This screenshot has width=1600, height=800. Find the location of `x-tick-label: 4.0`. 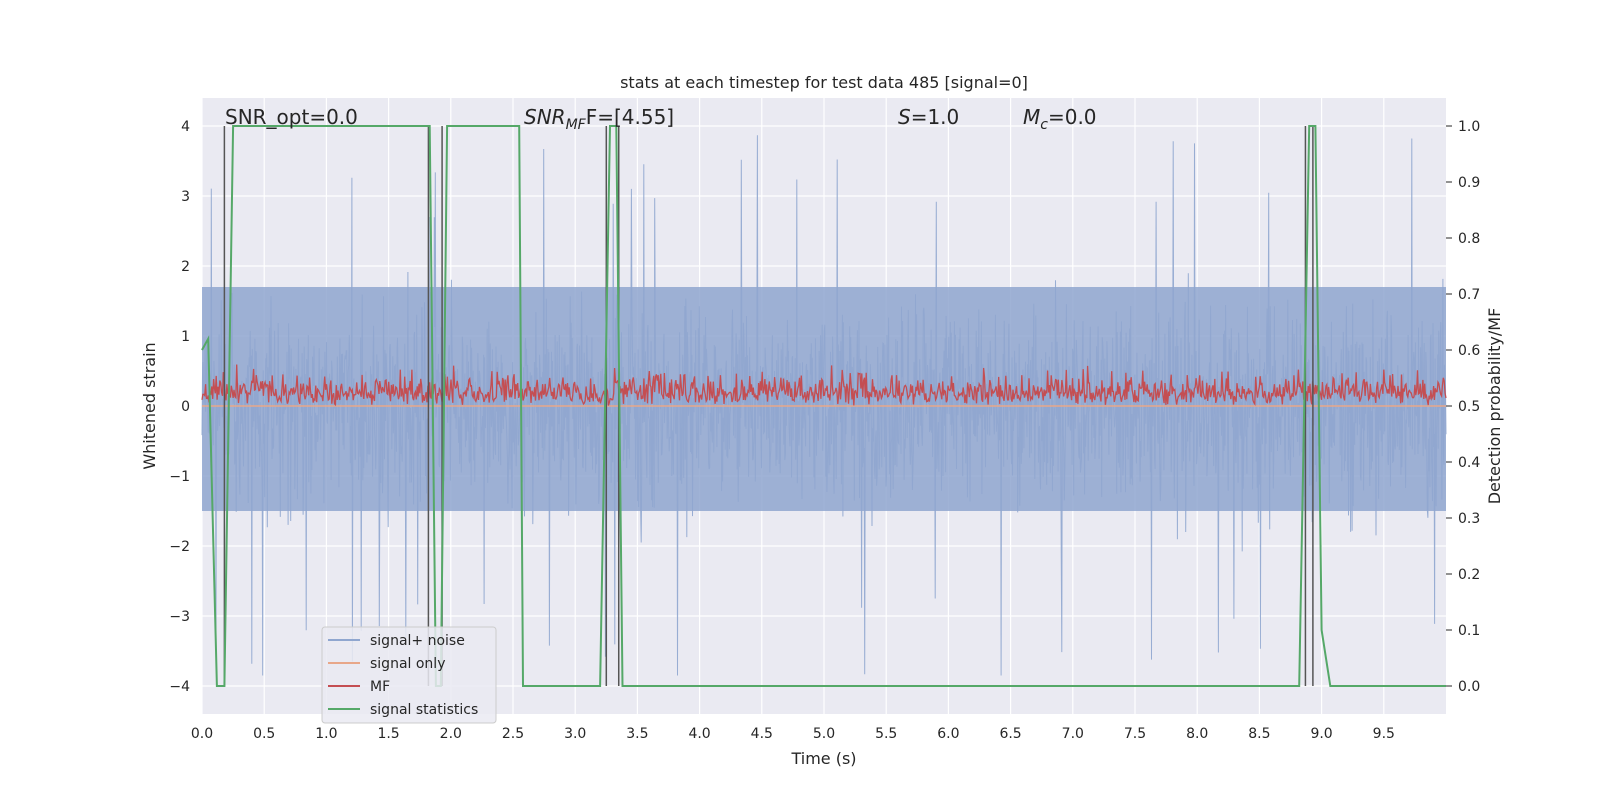

x-tick-label: 4.0 is located at coordinates (699, 734).